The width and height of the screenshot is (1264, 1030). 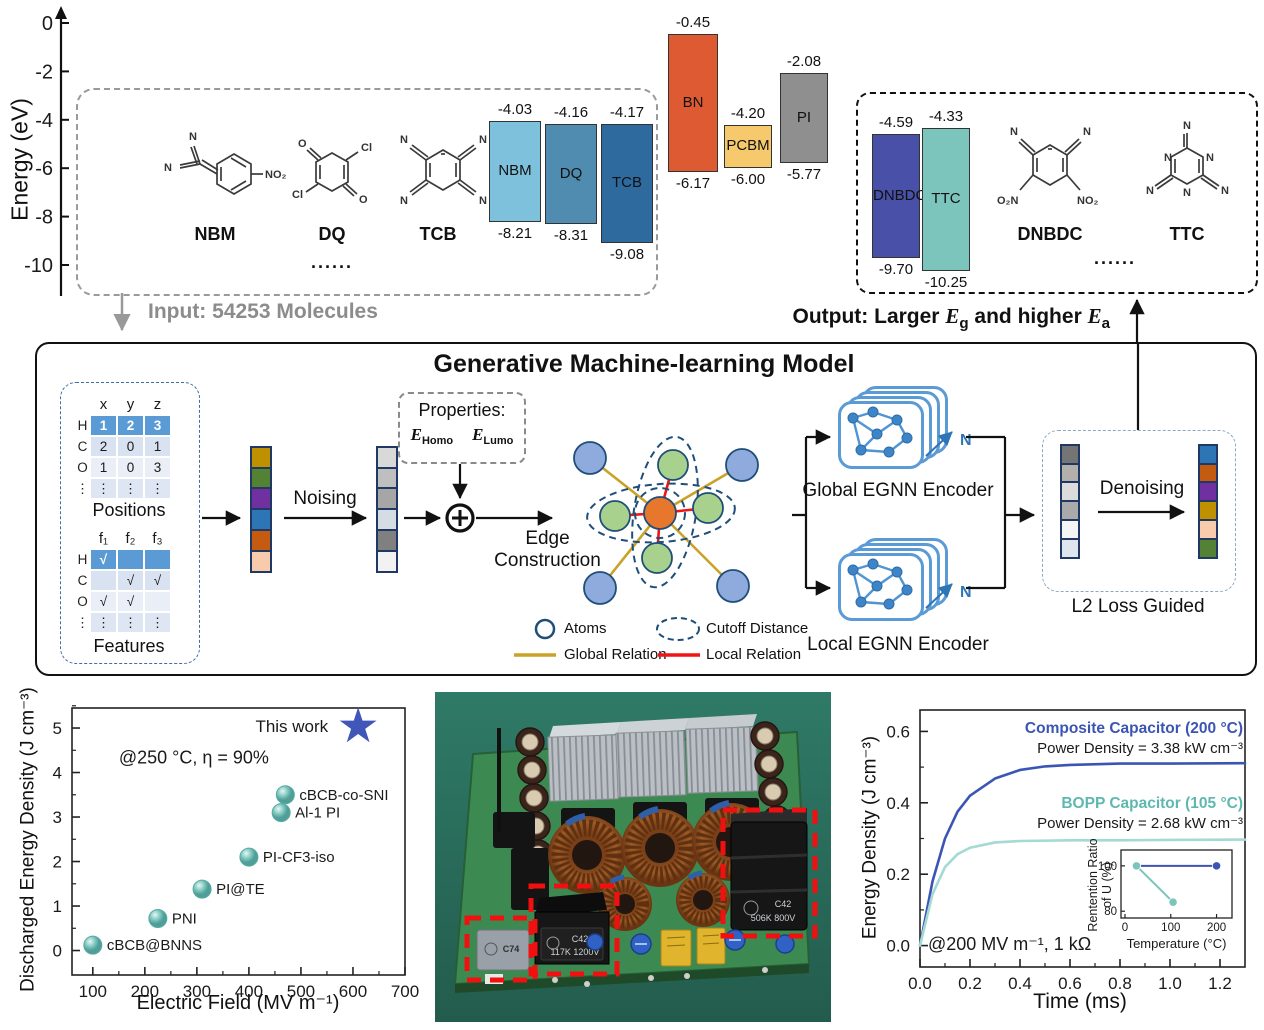 I want to click on svg-text: of U (%), so click(x=1107, y=885).